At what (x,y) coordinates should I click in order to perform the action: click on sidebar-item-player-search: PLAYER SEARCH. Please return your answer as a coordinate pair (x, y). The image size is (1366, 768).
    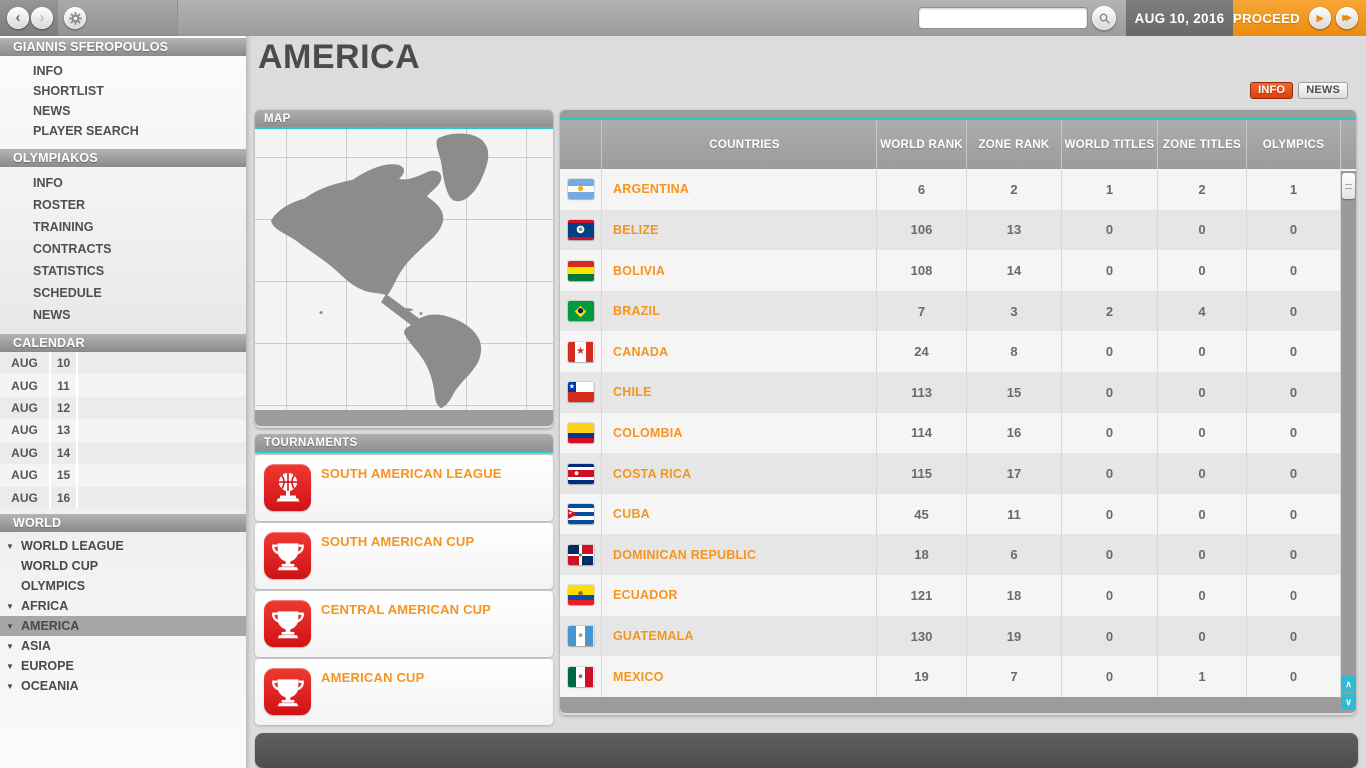
    Looking at the image, I should click on (86, 131).